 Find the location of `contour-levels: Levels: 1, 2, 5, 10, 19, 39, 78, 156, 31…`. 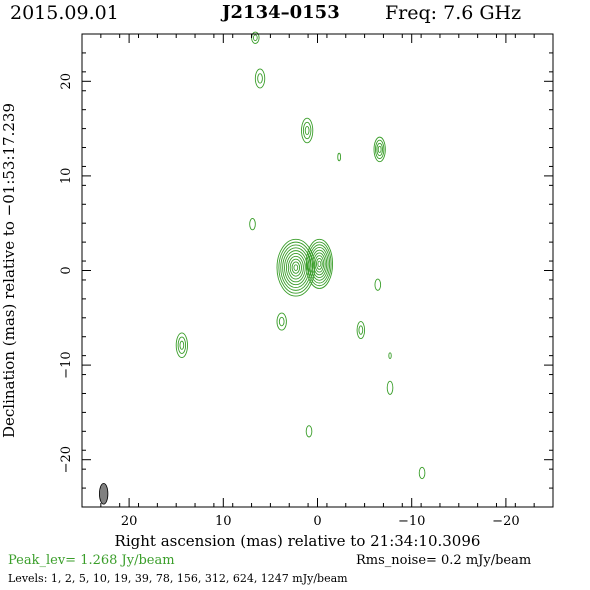

contour-levels: Levels: 1, 2, 5, 10, 19, 39, 78, 156, 31… is located at coordinates (178, 578).